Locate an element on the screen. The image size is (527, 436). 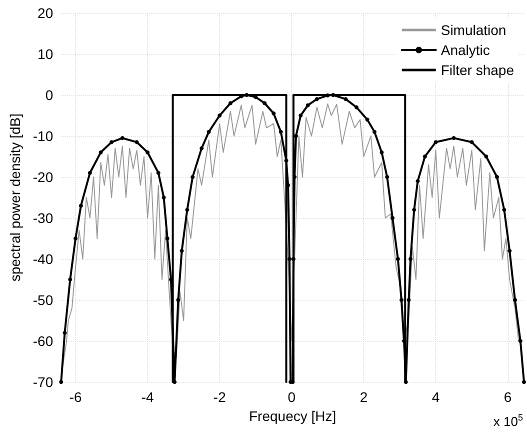
y-tick-label: -70 is located at coordinates (43, 382).